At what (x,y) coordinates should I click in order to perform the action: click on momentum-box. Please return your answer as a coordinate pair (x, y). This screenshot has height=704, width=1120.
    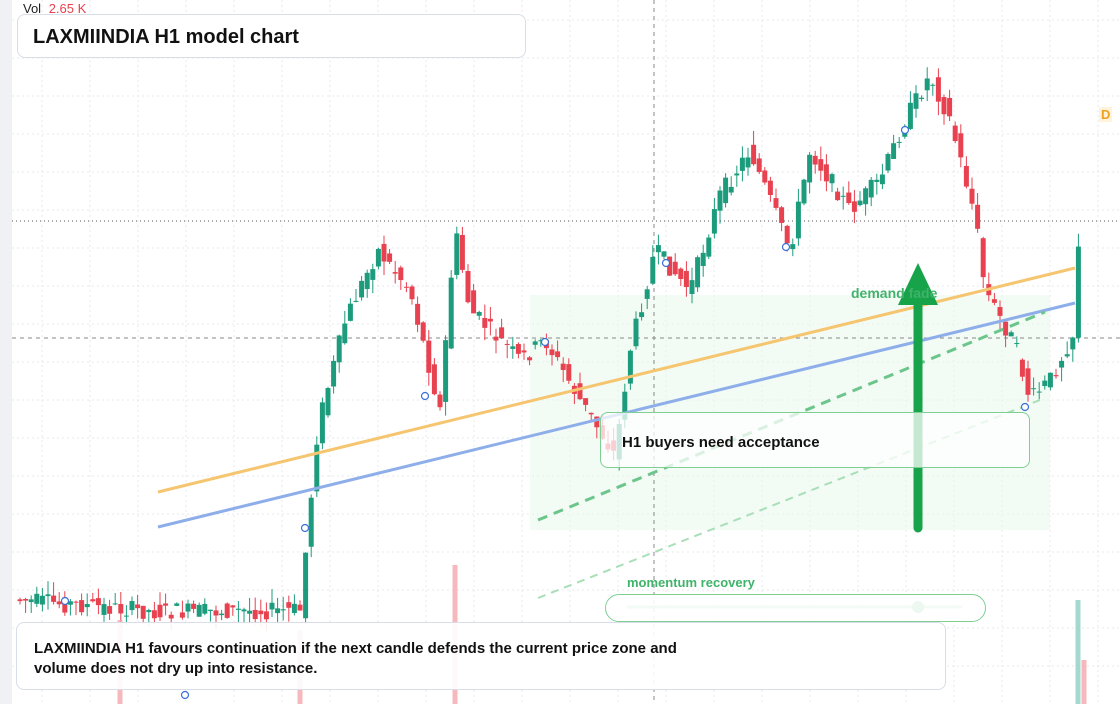
    Looking at the image, I should click on (795, 608).